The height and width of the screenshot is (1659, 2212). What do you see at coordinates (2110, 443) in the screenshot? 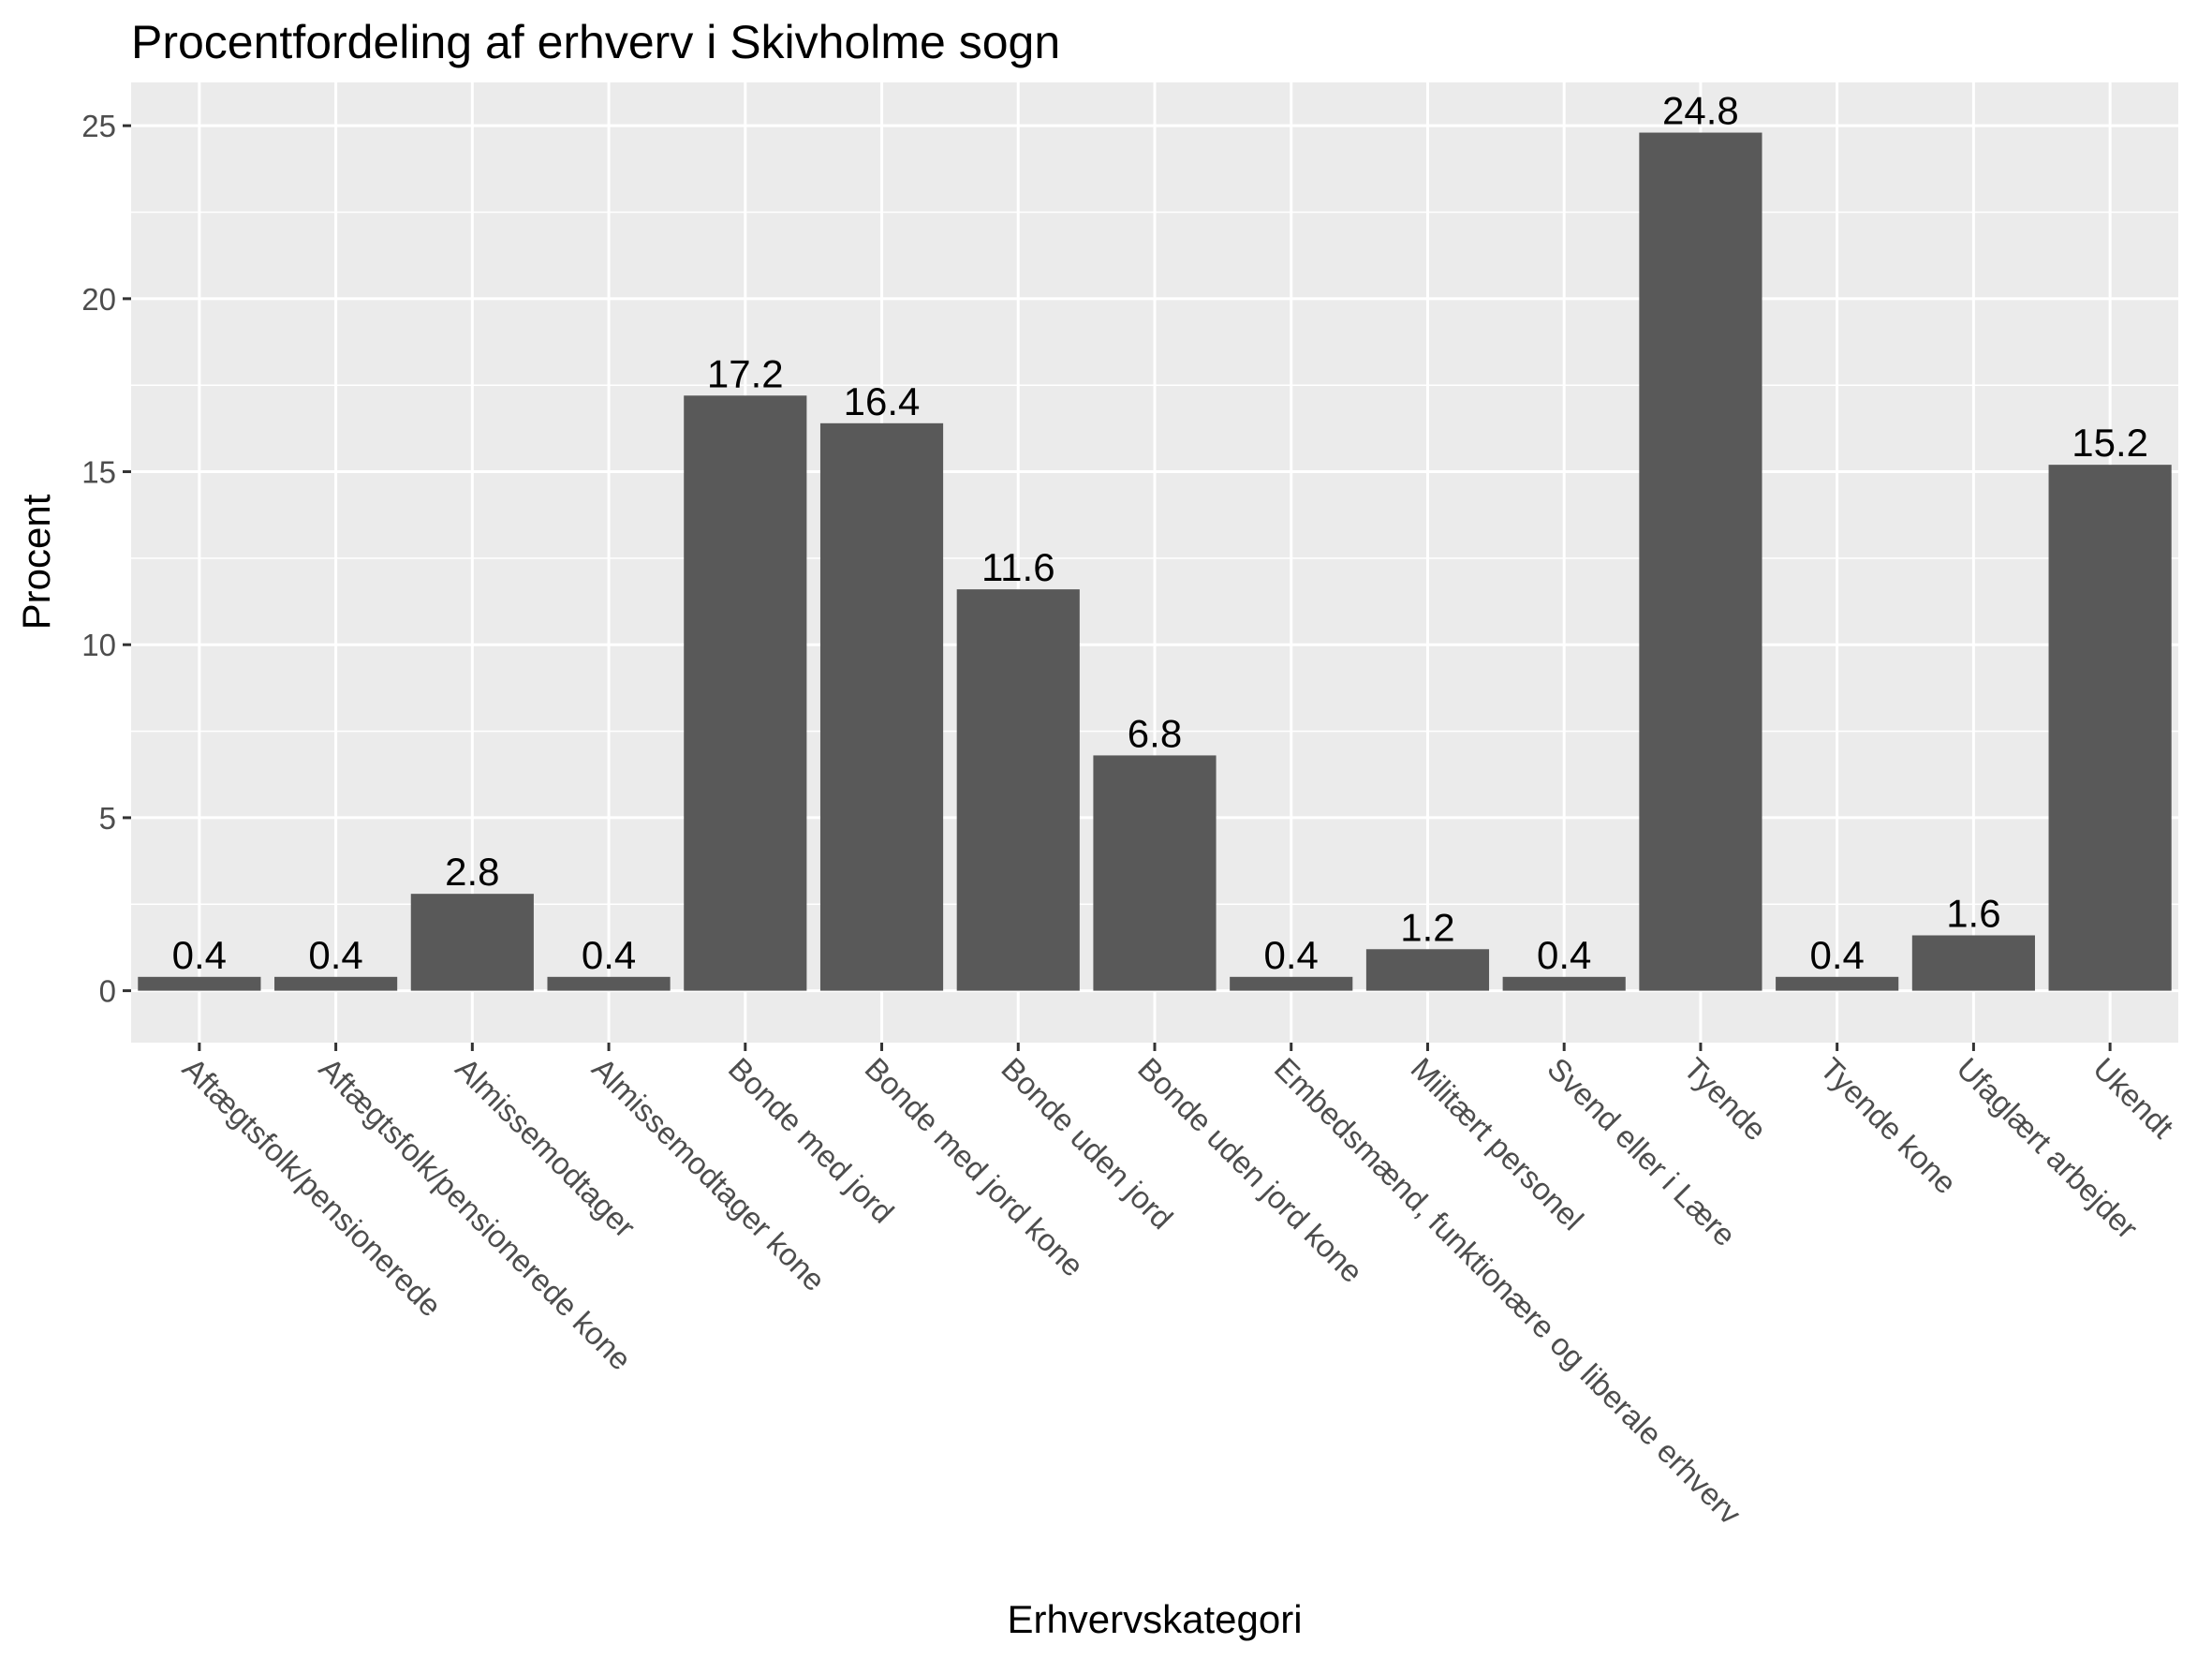
I see `data-label: 15.2` at bounding box center [2110, 443].